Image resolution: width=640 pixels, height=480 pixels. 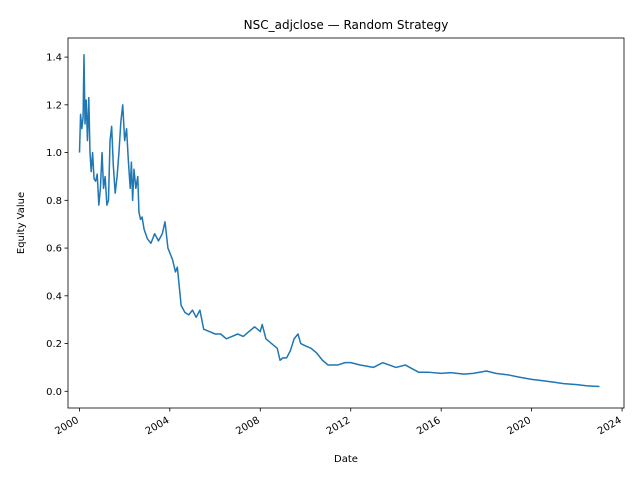 I want to click on chart-title: NSC_adjclose — Random Strategy, so click(x=346, y=25).